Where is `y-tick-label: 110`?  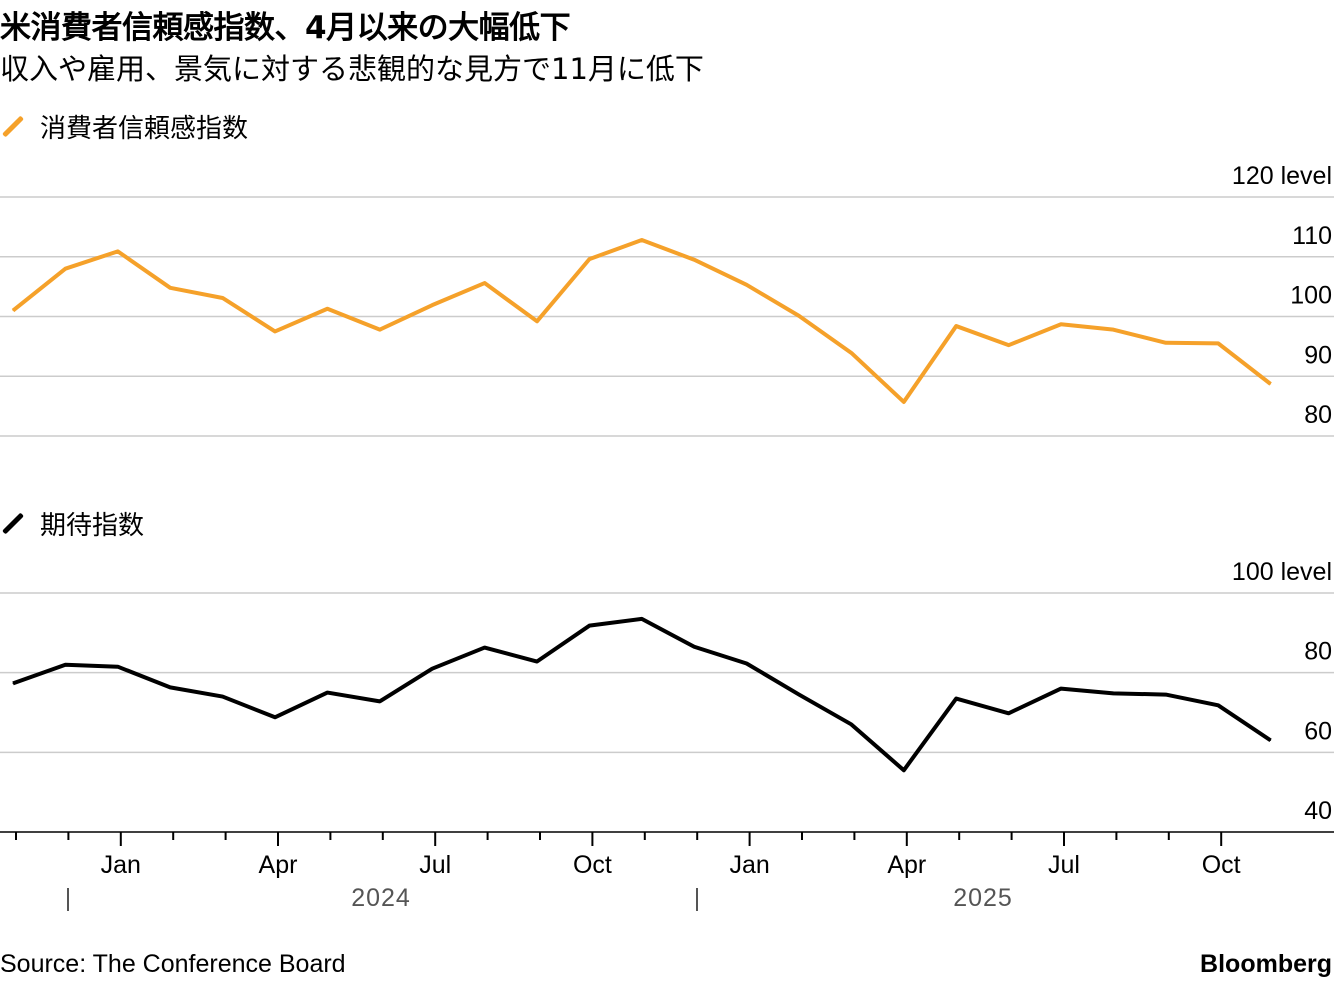
y-tick-label: 110 is located at coordinates (1312, 236).